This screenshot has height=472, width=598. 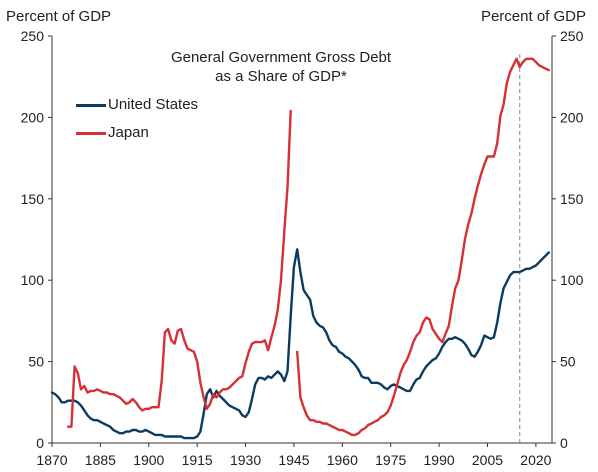 I want to click on legend-label-japan: Japan, so click(x=128, y=132).